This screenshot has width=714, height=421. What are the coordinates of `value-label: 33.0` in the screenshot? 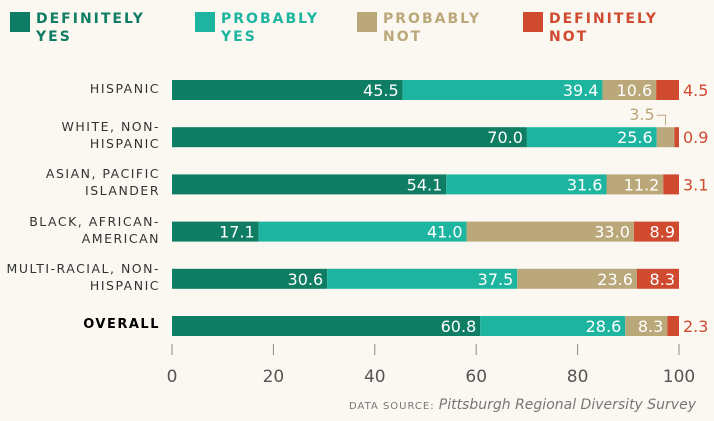 It's located at (612, 232).